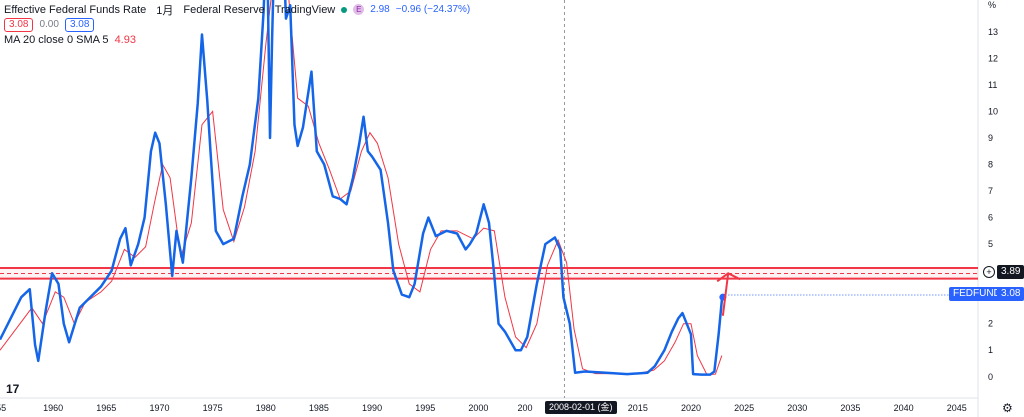 The image size is (1024, 417). What do you see at coordinates (433, 9) in the screenshot?
I see `price-change: −0.96 (−24.37%)` at bounding box center [433, 9].